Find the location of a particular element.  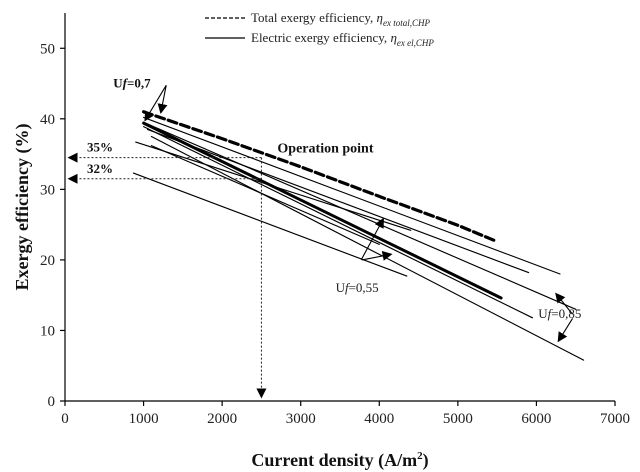

x-axis-title-close: ) is located at coordinates (426, 460).